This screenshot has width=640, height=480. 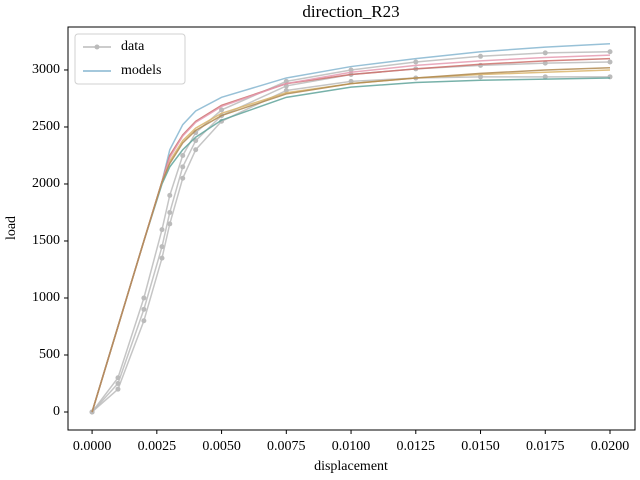 What do you see at coordinates (97, 47) in the screenshot?
I see `legend-marker` at bounding box center [97, 47].